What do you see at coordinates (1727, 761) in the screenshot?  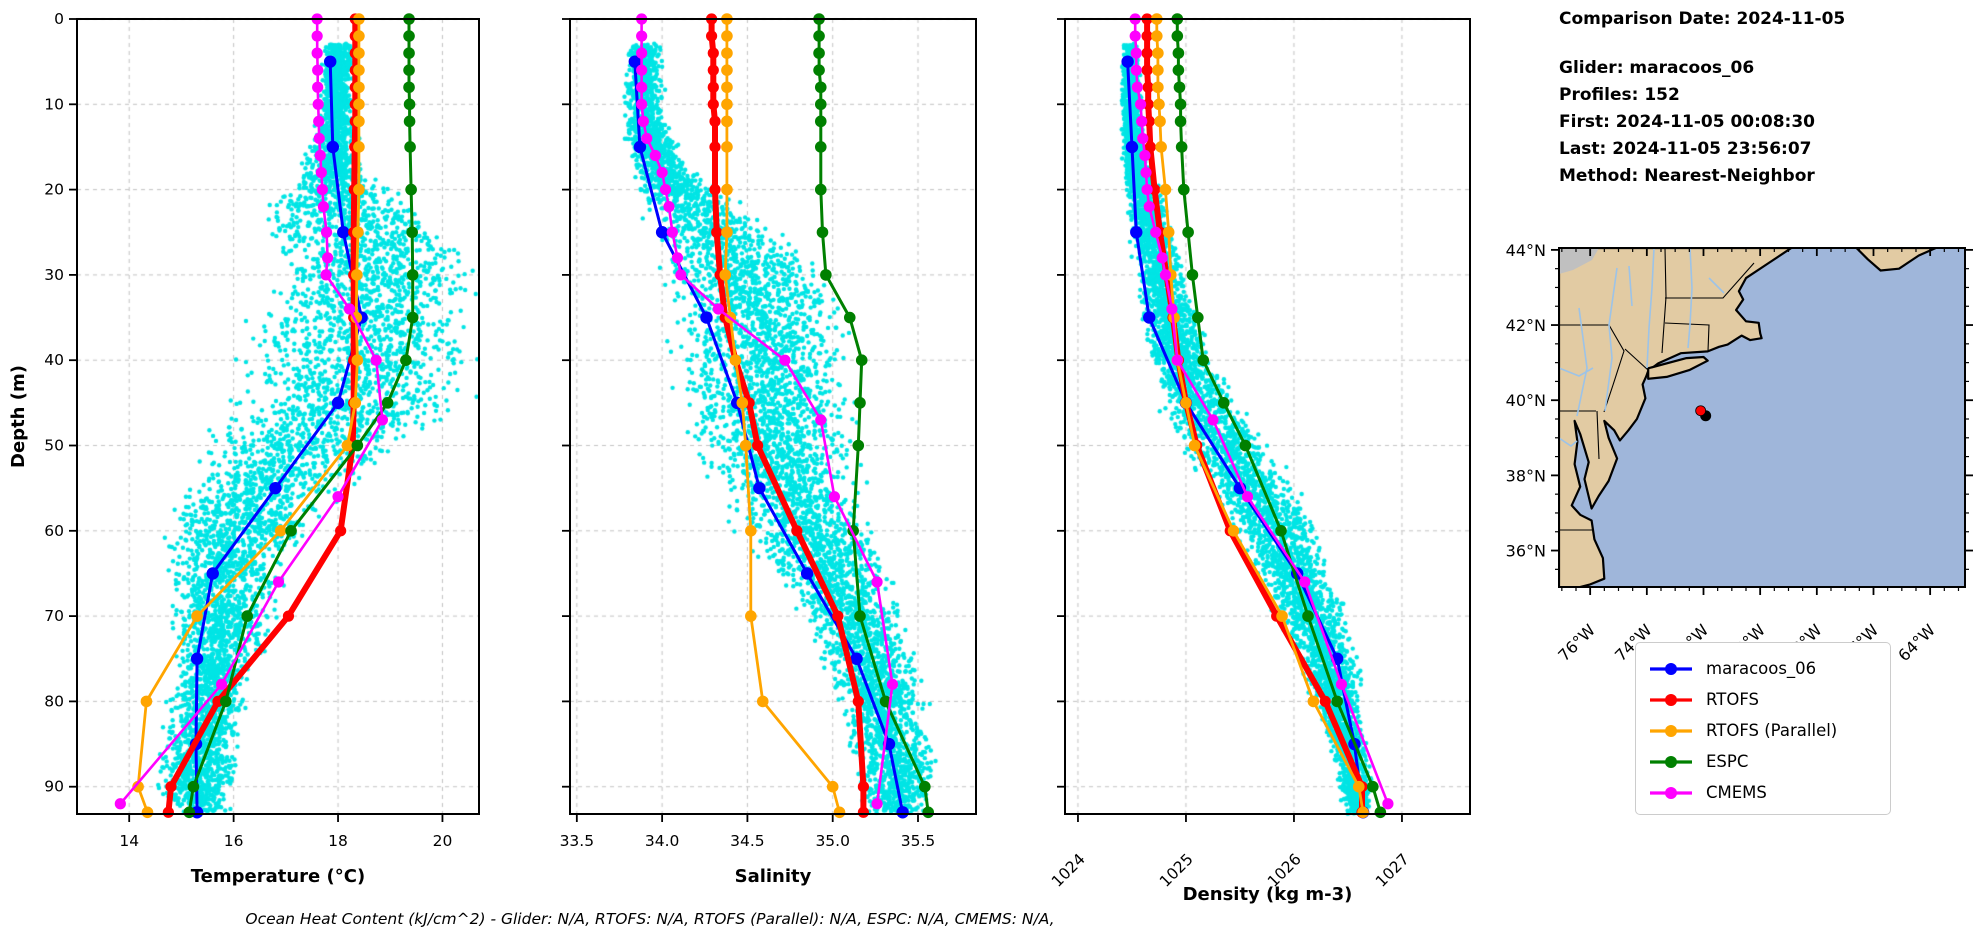 I see `legend-label: ESPC` at bounding box center [1727, 761].